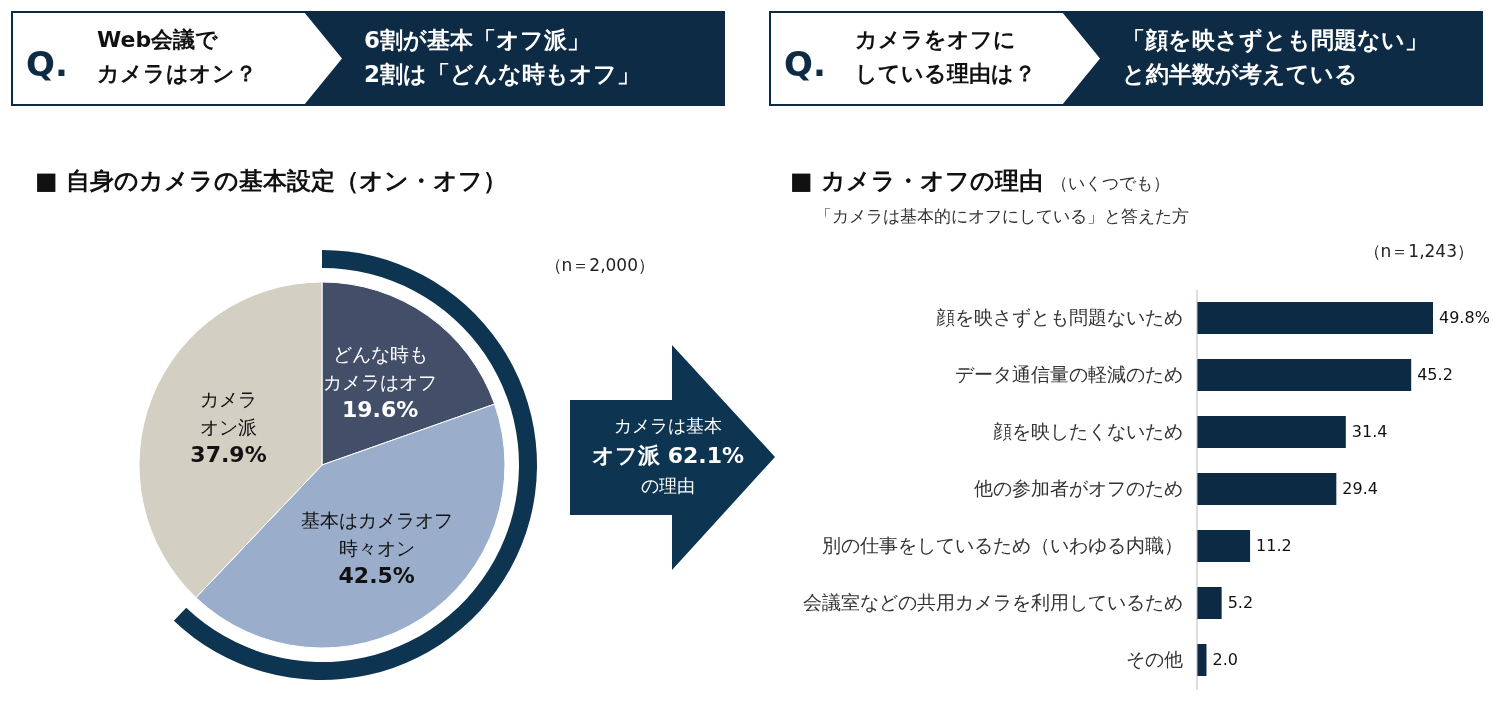 The height and width of the screenshot is (704, 1505). I want to click on y-tick-label: 他の参加者がオフのため, so click(1078, 487).